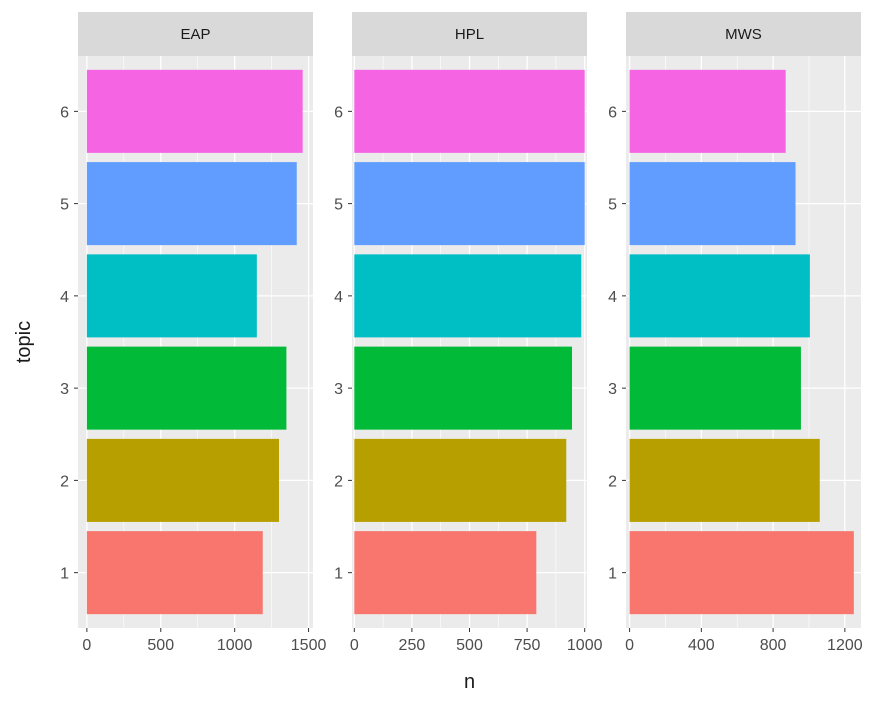 The width and height of the screenshot is (875, 705). What do you see at coordinates (24, 342) in the screenshot?
I see `y-axis-title: topic` at bounding box center [24, 342].